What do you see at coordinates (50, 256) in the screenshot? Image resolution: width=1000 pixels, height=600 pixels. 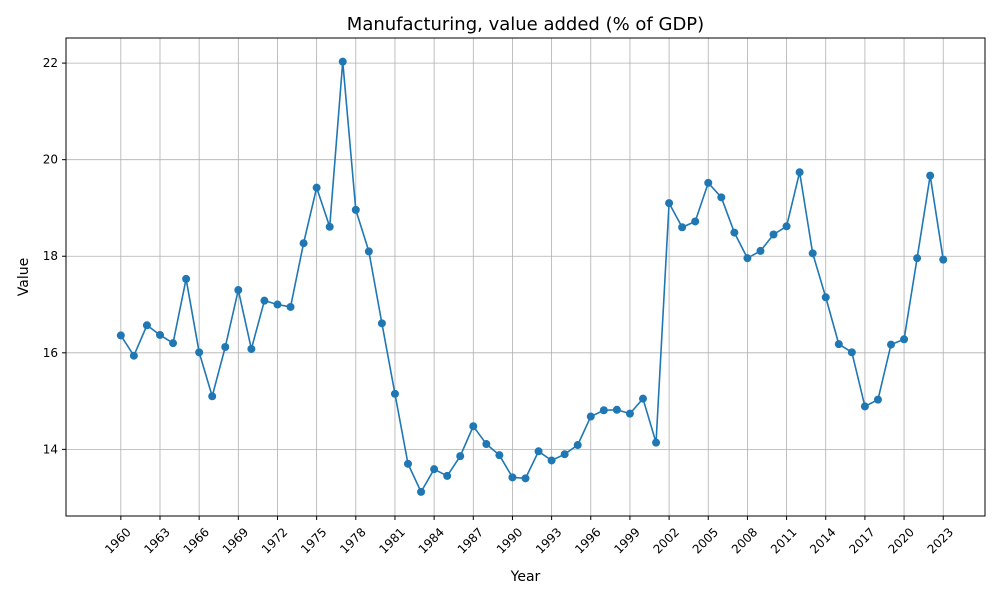 I see `y-tick-label: 18` at bounding box center [50, 256].